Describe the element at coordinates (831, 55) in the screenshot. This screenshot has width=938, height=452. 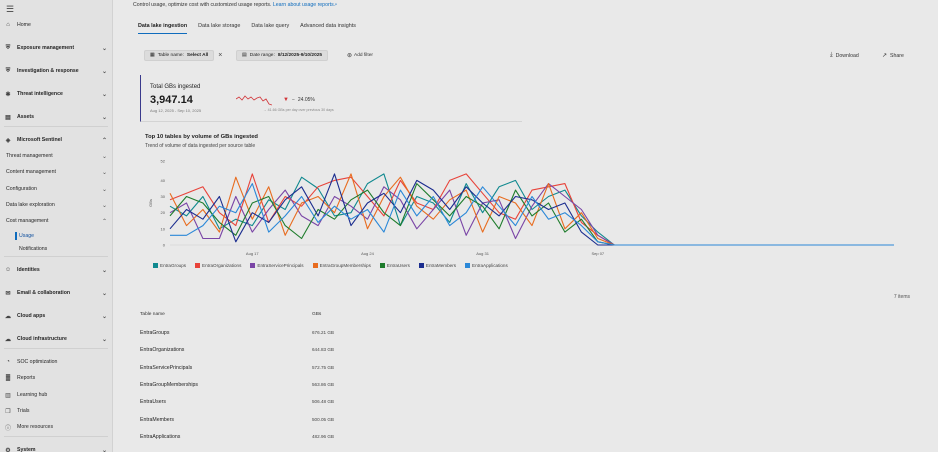
I see `download-icon: ⤓` at that location.